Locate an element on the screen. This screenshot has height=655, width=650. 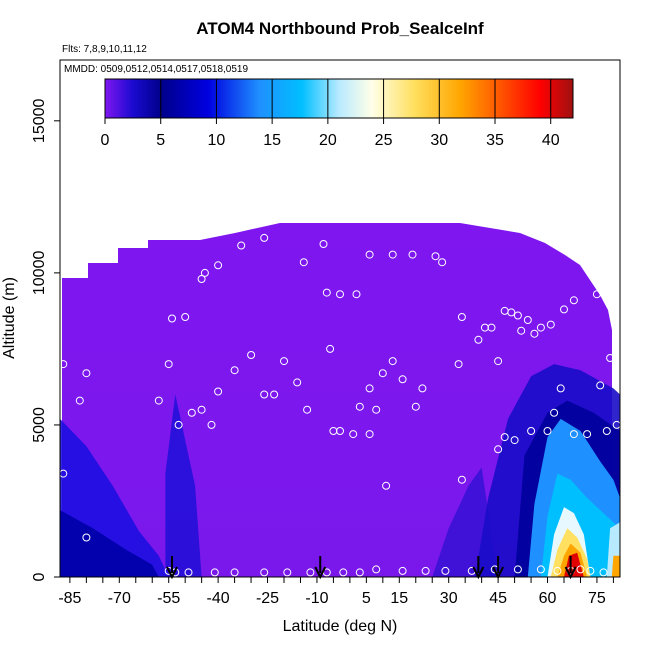
y-axis-label: Altitude (m) is located at coordinates (9, 318).